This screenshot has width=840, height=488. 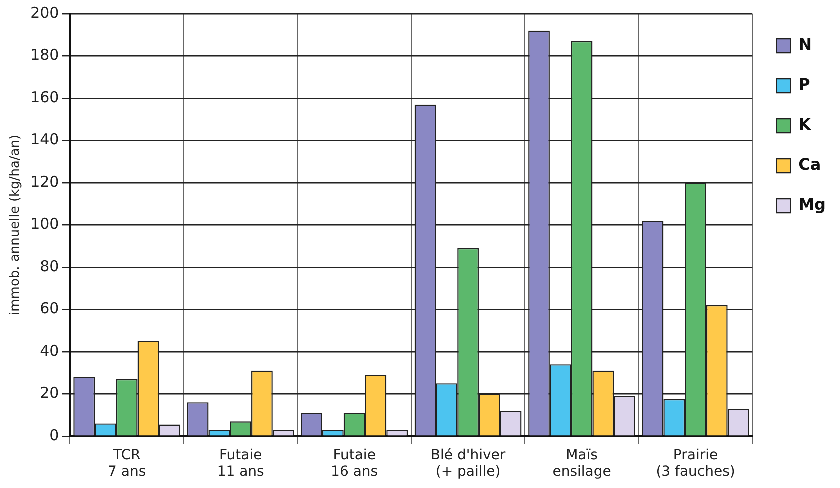 What do you see at coordinates (50, 309) in the screenshot?
I see `y-tick-label: 60` at bounding box center [50, 309].